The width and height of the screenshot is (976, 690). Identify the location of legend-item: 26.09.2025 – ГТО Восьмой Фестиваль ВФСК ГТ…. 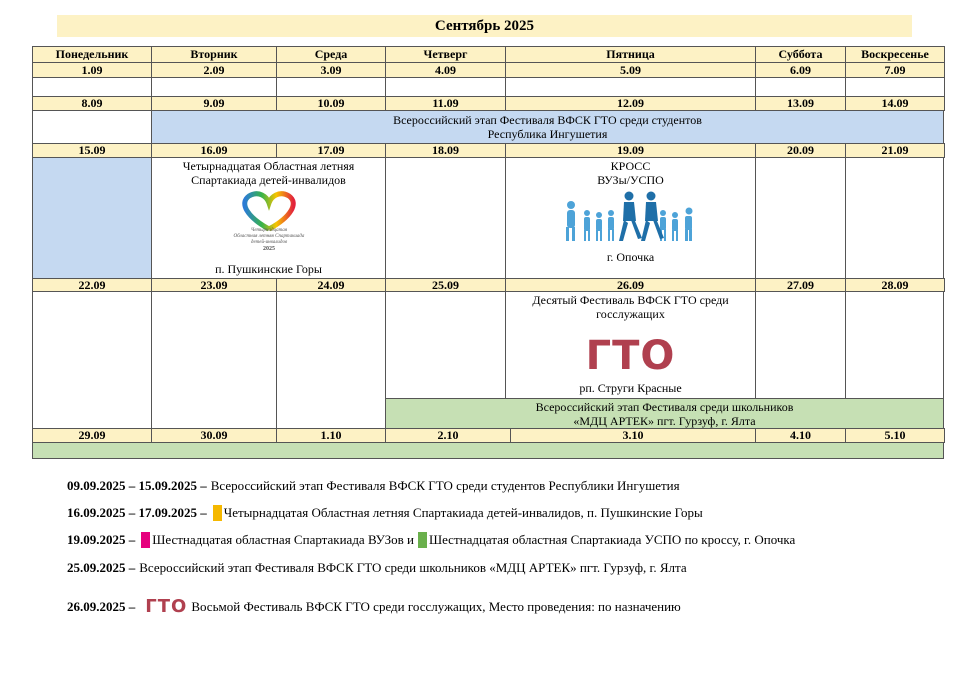
(374, 606).